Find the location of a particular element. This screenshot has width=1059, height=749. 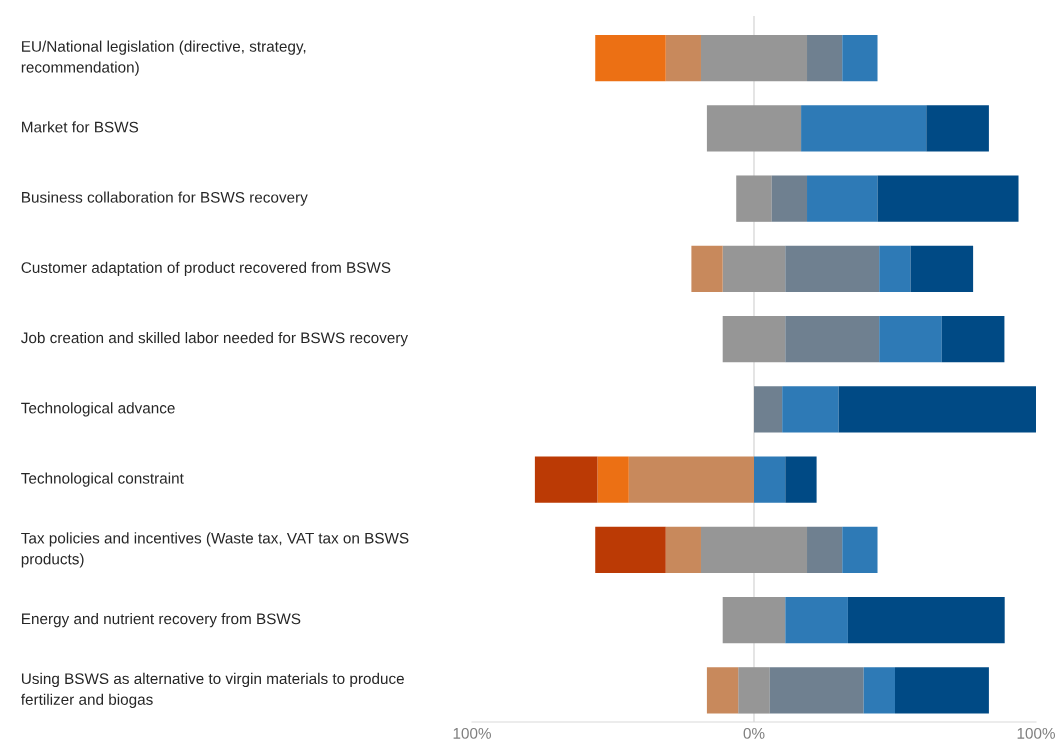

x-tick-label: 0% is located at coordinates (754, 733).